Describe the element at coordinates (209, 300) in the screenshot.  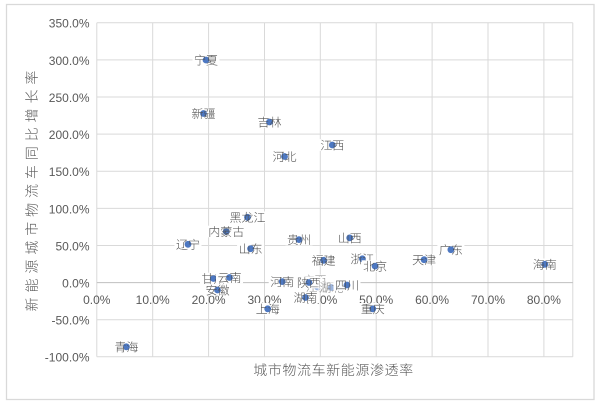
I see `svg-text: 20.0%` at that location.